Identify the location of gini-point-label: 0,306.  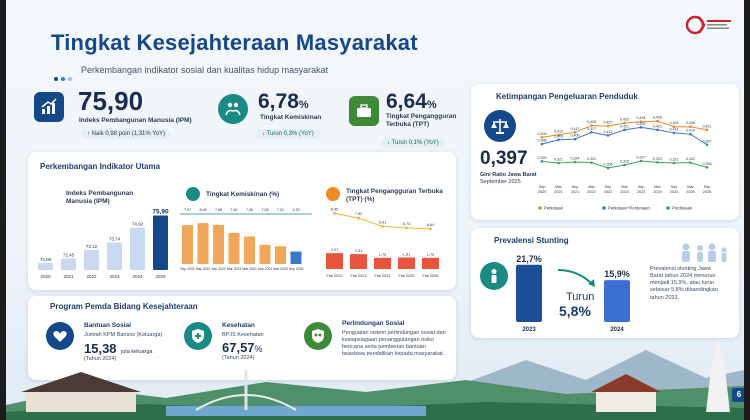
(608, 165).